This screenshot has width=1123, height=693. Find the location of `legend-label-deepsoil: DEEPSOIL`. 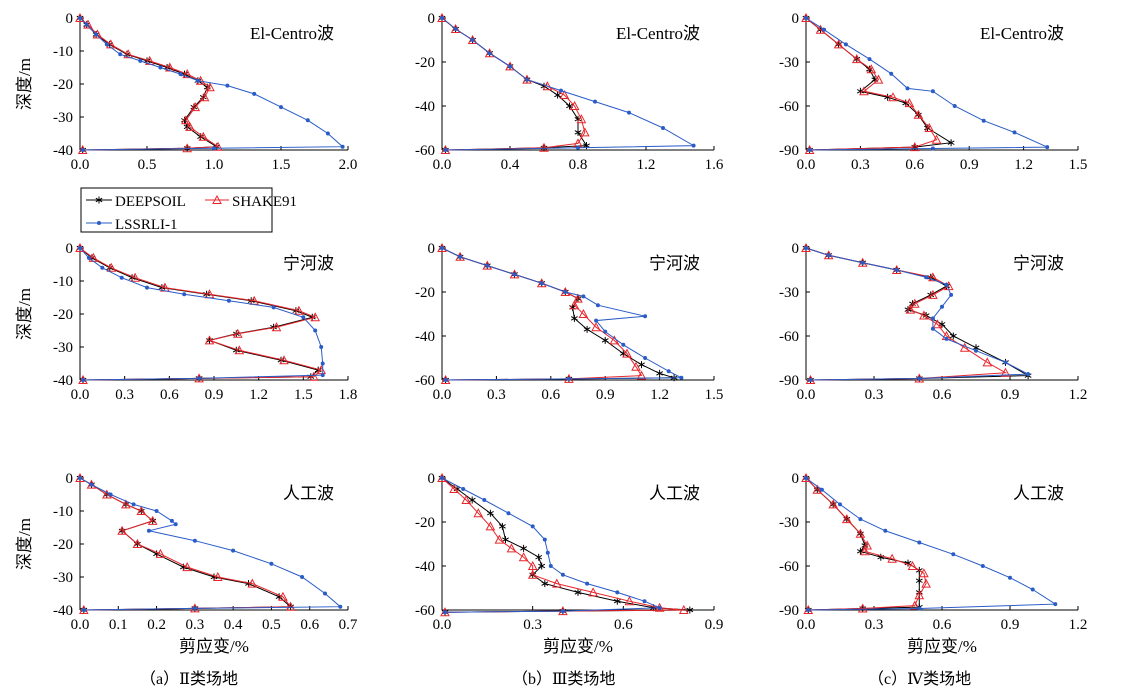

legend-label-deepsoil: DEEPSOIL is located at coordinates (150, 202).